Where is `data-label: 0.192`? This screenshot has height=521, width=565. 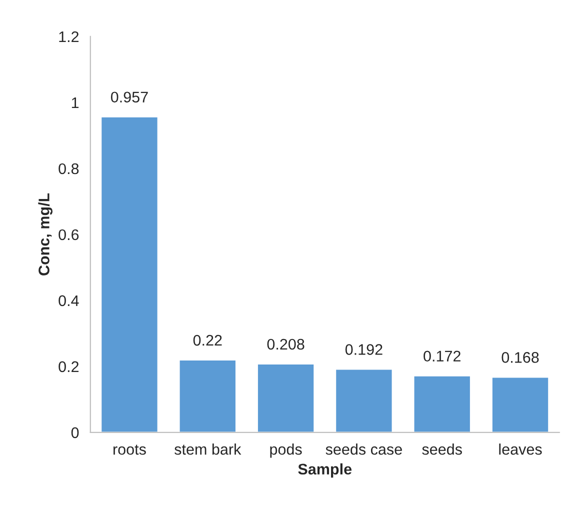 data-label: 0.192 is located at coordinates (363, 349).